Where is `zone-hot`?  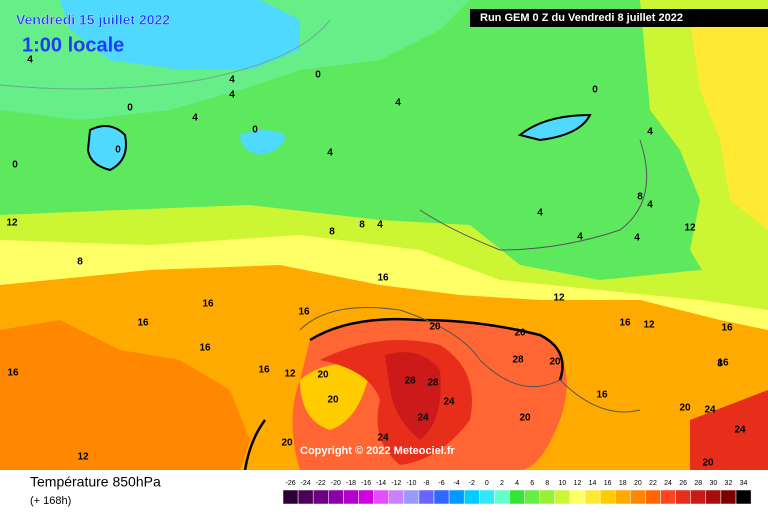 zone-hot is located at coordinates (125, 395).